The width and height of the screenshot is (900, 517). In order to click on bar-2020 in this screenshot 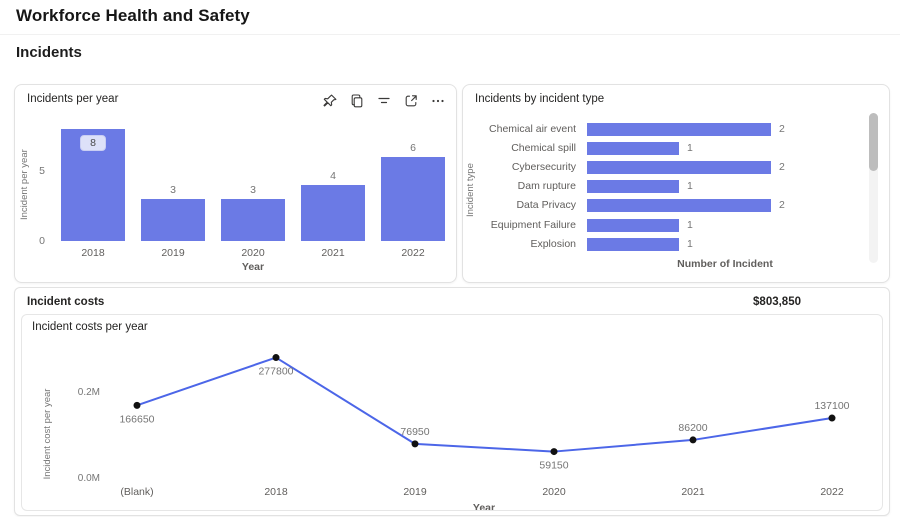, I will do `click(253, 220)`.